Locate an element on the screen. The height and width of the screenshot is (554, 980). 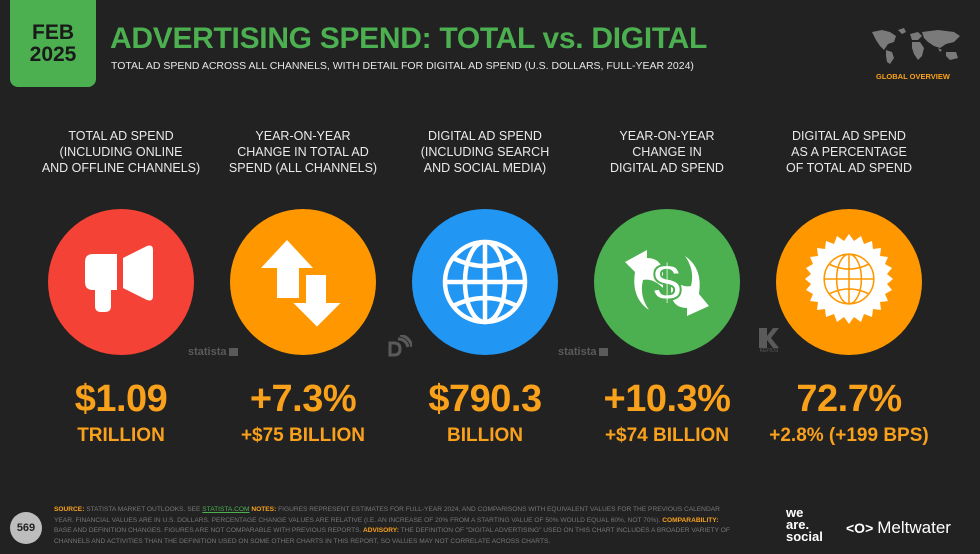
stat-sub: +$75 BILLION is located at coordinates (303, 435).